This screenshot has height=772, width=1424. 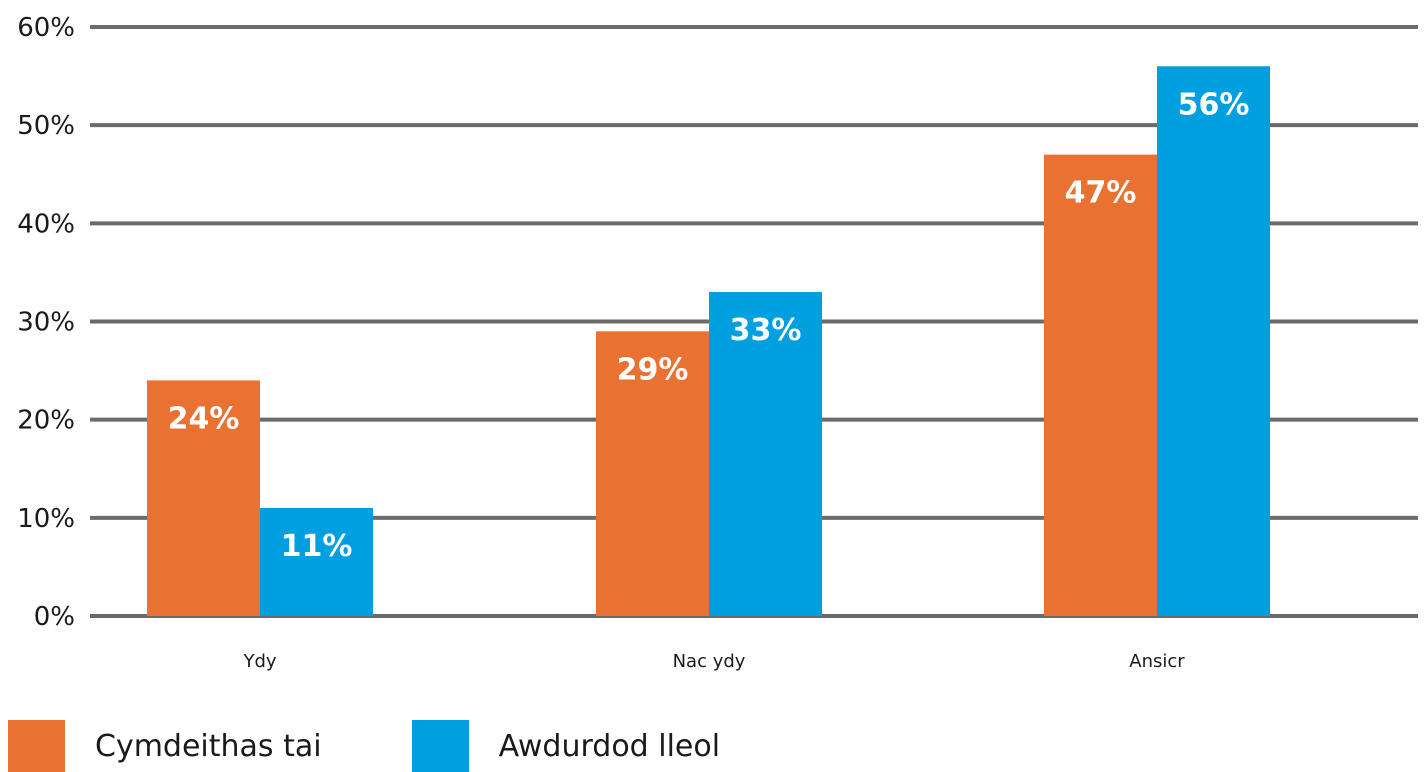 I want to click on data-label: 56%, so click(x=1214, y=104).